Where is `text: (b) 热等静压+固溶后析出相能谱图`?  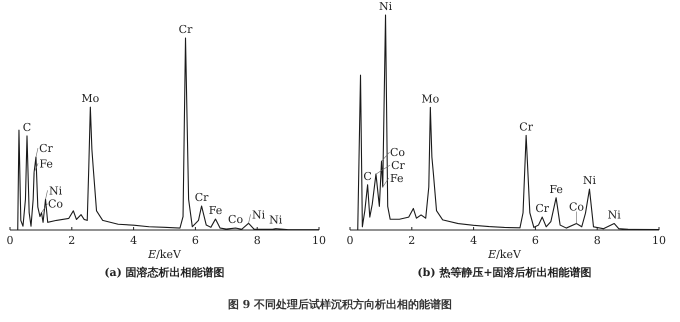 text: (b) 热等静压+固溶后析出相能谱图 is located at coordinates (504, 272).